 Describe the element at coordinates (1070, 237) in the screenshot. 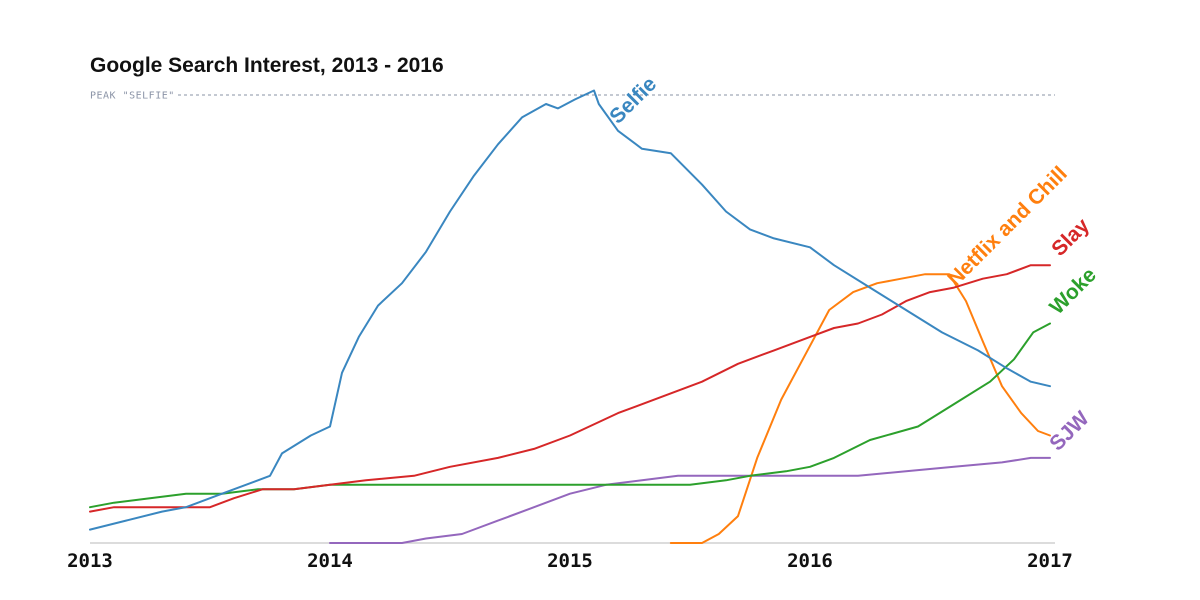

I see `series-label-slay: Slay` at that location.